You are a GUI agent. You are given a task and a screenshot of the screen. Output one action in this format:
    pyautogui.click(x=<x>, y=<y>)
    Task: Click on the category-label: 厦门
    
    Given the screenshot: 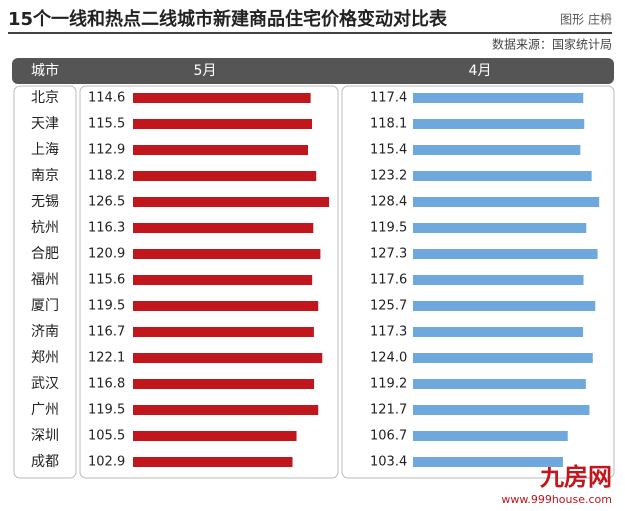 What is the action you would take?
    pyautogui.click(x=45, y=306)
    